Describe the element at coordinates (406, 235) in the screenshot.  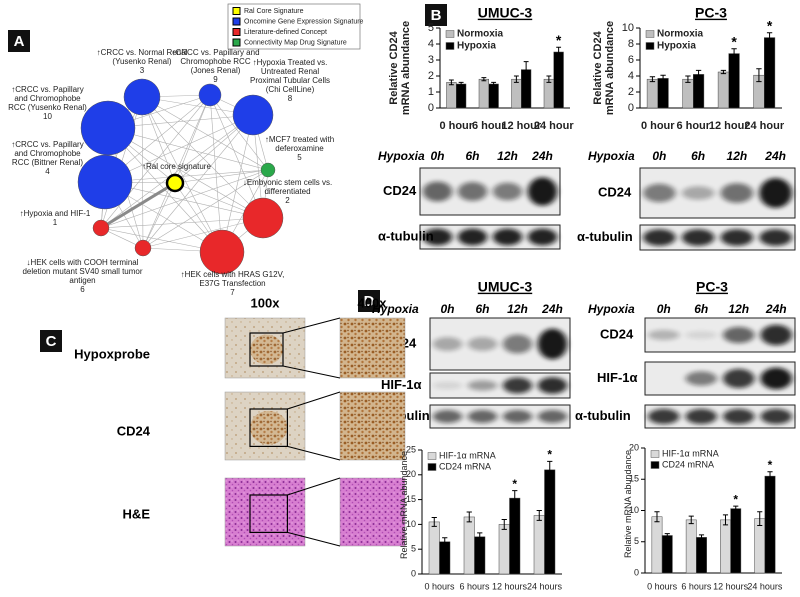
I see `row-label: α-tubulin` at that location.